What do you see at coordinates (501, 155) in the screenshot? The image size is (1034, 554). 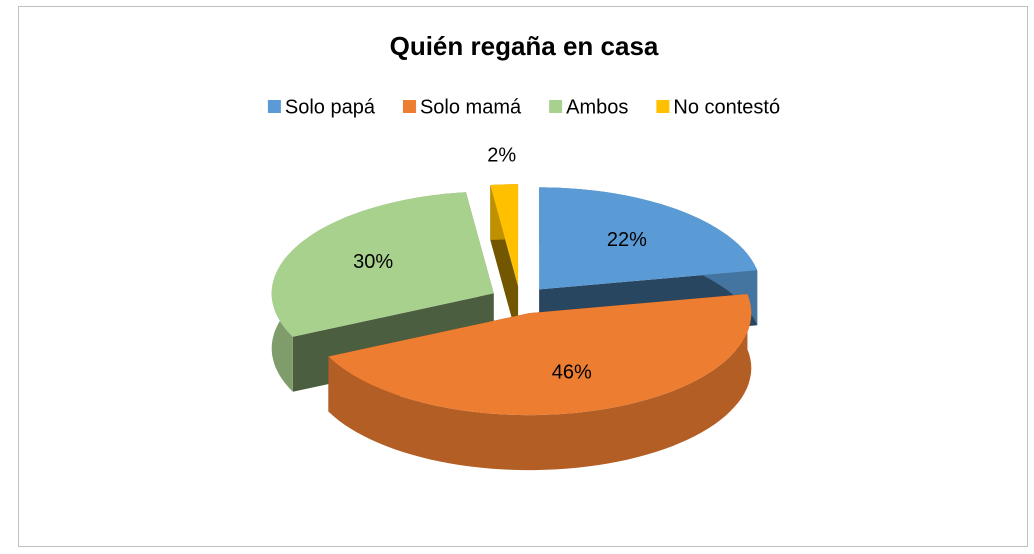 I see `data-label: 2%` at bounding box center [501, 155].